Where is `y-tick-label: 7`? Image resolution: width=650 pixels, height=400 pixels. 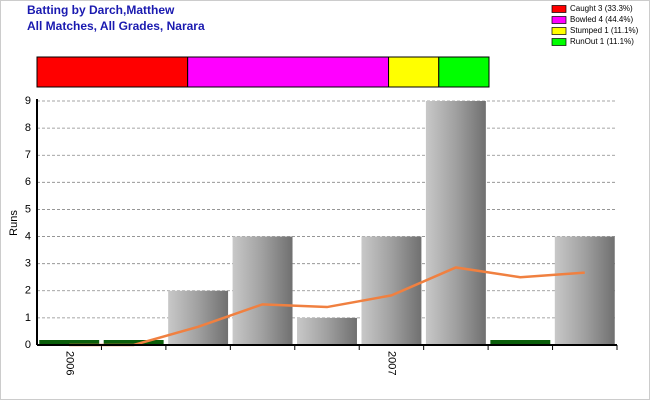 y-tick-label: 7 is located at coordinates (28, 155).